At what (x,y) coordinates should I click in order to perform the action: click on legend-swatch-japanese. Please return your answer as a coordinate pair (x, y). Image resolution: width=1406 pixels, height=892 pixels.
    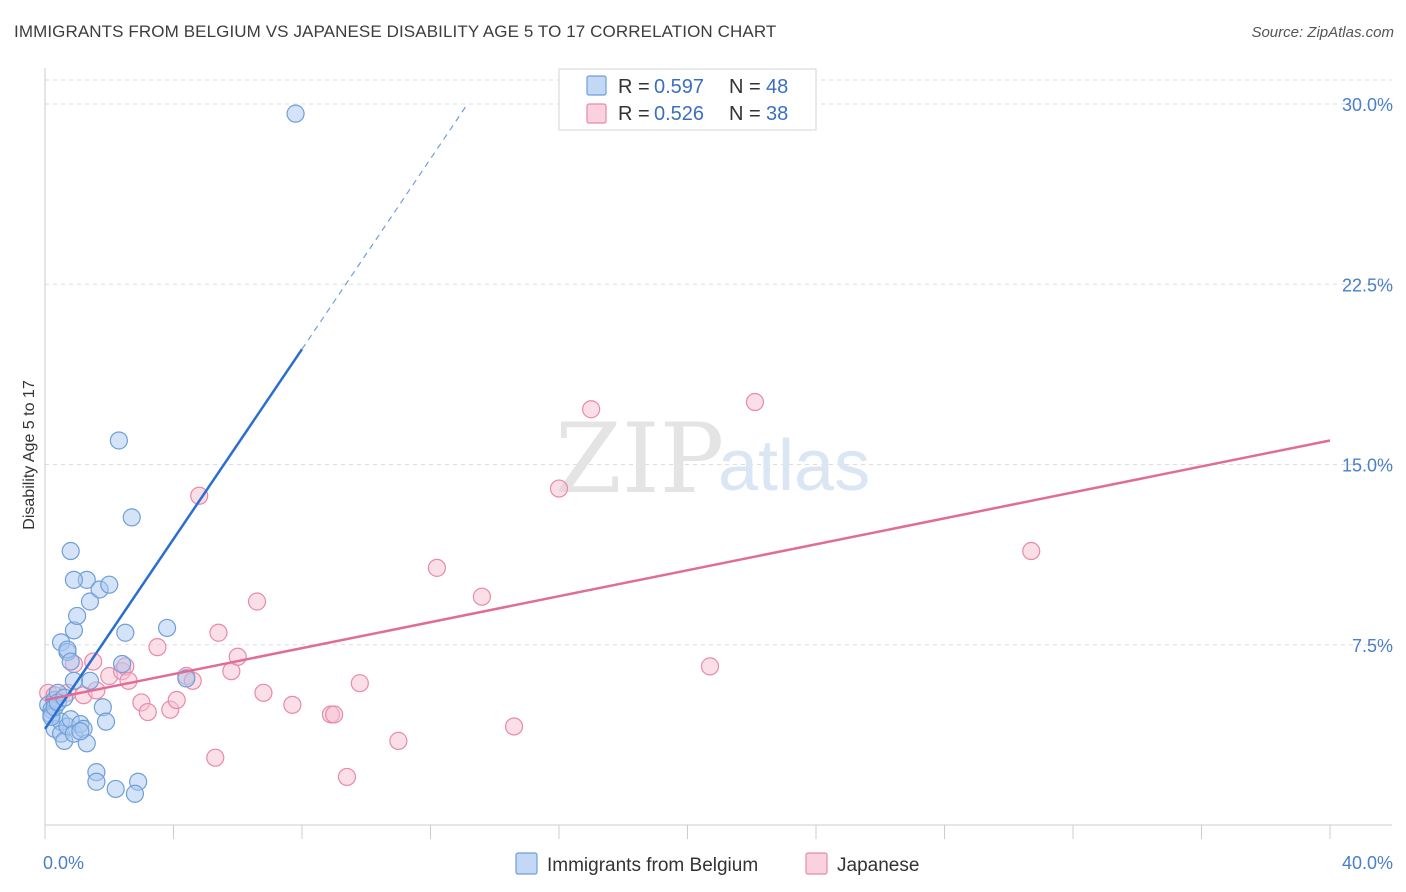
    Looking at the image, I should click on (816, 863).